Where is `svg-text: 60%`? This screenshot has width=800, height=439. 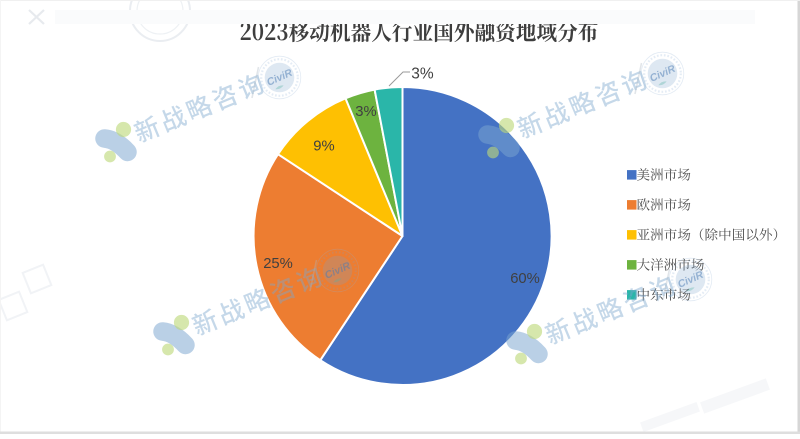 svg-text: 60% is located at coordinates (525, 279).